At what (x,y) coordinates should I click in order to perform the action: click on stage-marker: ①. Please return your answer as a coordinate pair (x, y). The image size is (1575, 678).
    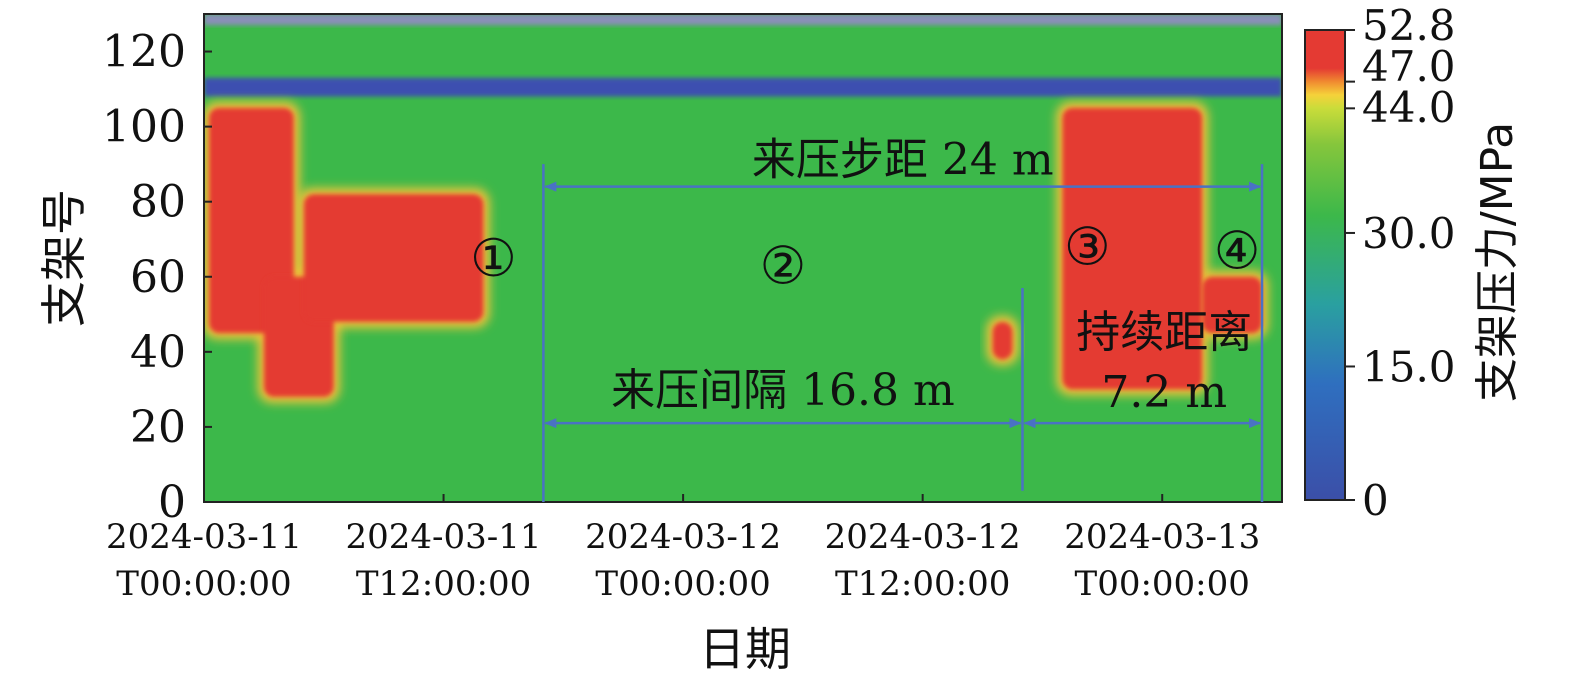
    Looking at the image, I should click on (493, 259).